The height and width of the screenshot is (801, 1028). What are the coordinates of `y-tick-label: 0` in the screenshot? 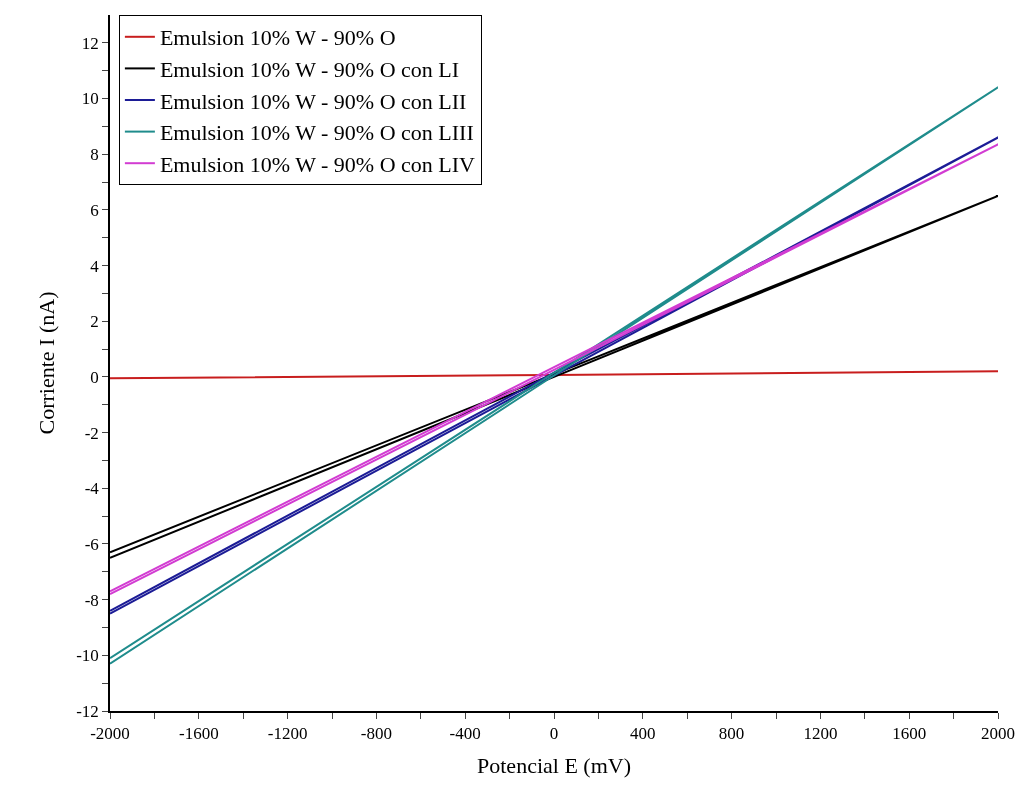 It's located at (94, 377).